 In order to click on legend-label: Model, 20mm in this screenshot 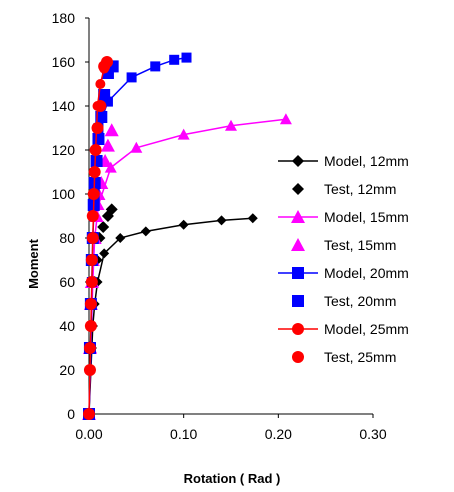, I will do `click(366, 273)`.